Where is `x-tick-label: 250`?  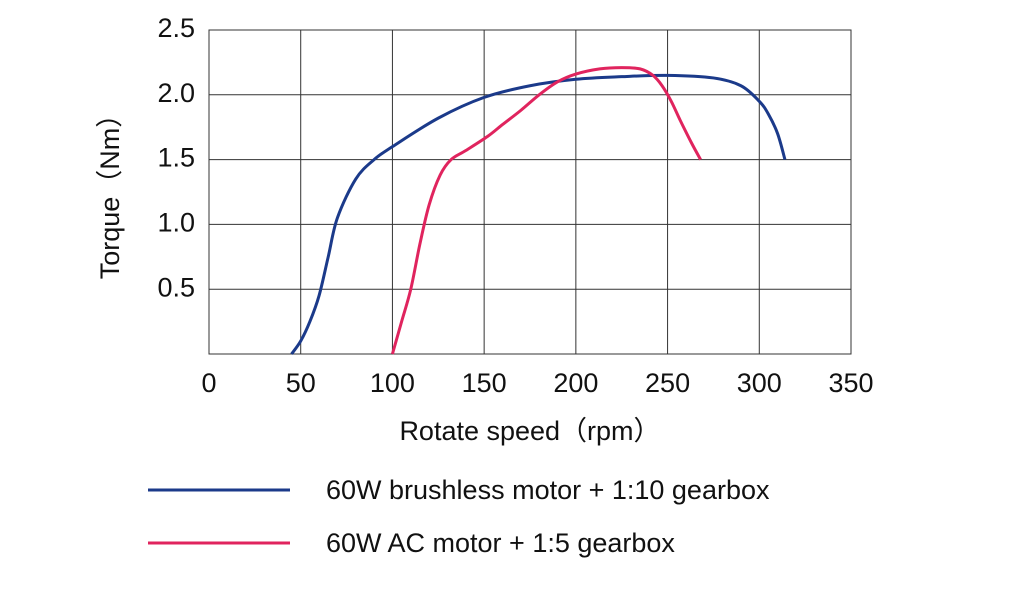
x-tick-label: 250 is located at coordinates (667, 383).